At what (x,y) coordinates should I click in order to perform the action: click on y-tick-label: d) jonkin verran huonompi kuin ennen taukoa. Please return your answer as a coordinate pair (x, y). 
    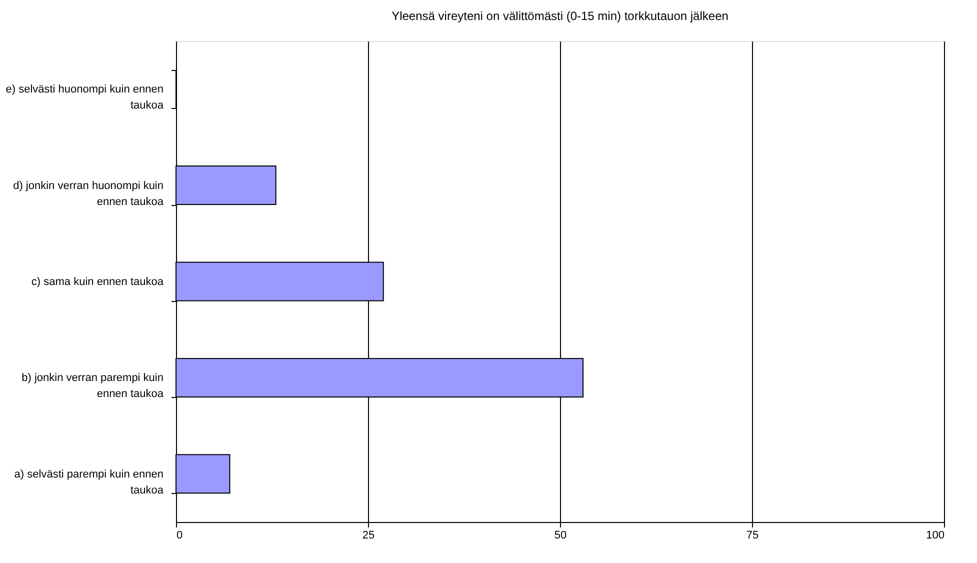
    Looking at the image, I should click on (88, 194).